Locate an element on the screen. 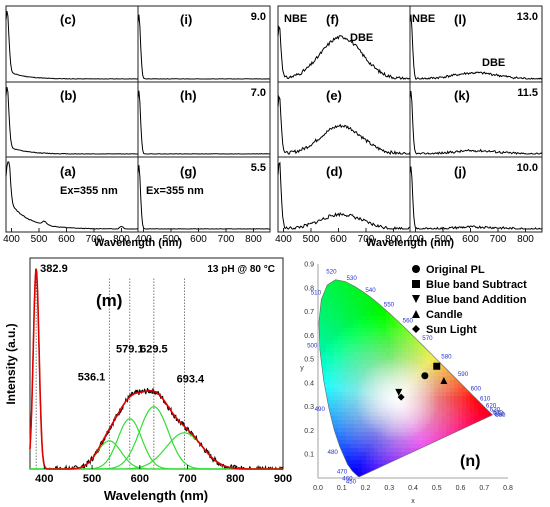 Image resolution: width=550 pixels, height=507 pixels. wavelength-label: 580 is located at coordinates (446, 356).